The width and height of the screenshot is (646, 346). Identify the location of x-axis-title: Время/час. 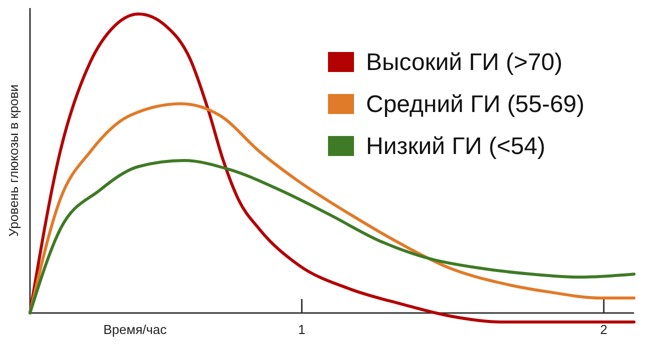
(135, 329).